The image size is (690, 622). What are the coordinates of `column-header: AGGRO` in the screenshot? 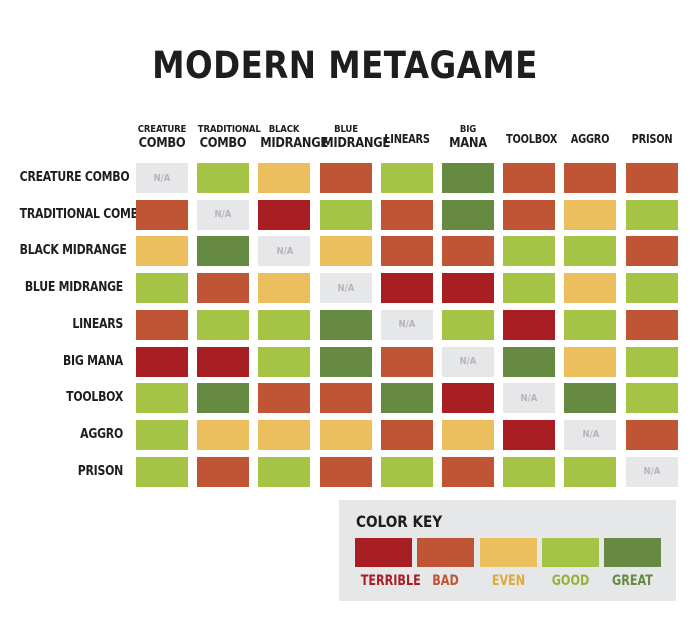 It's located at (590, 139).